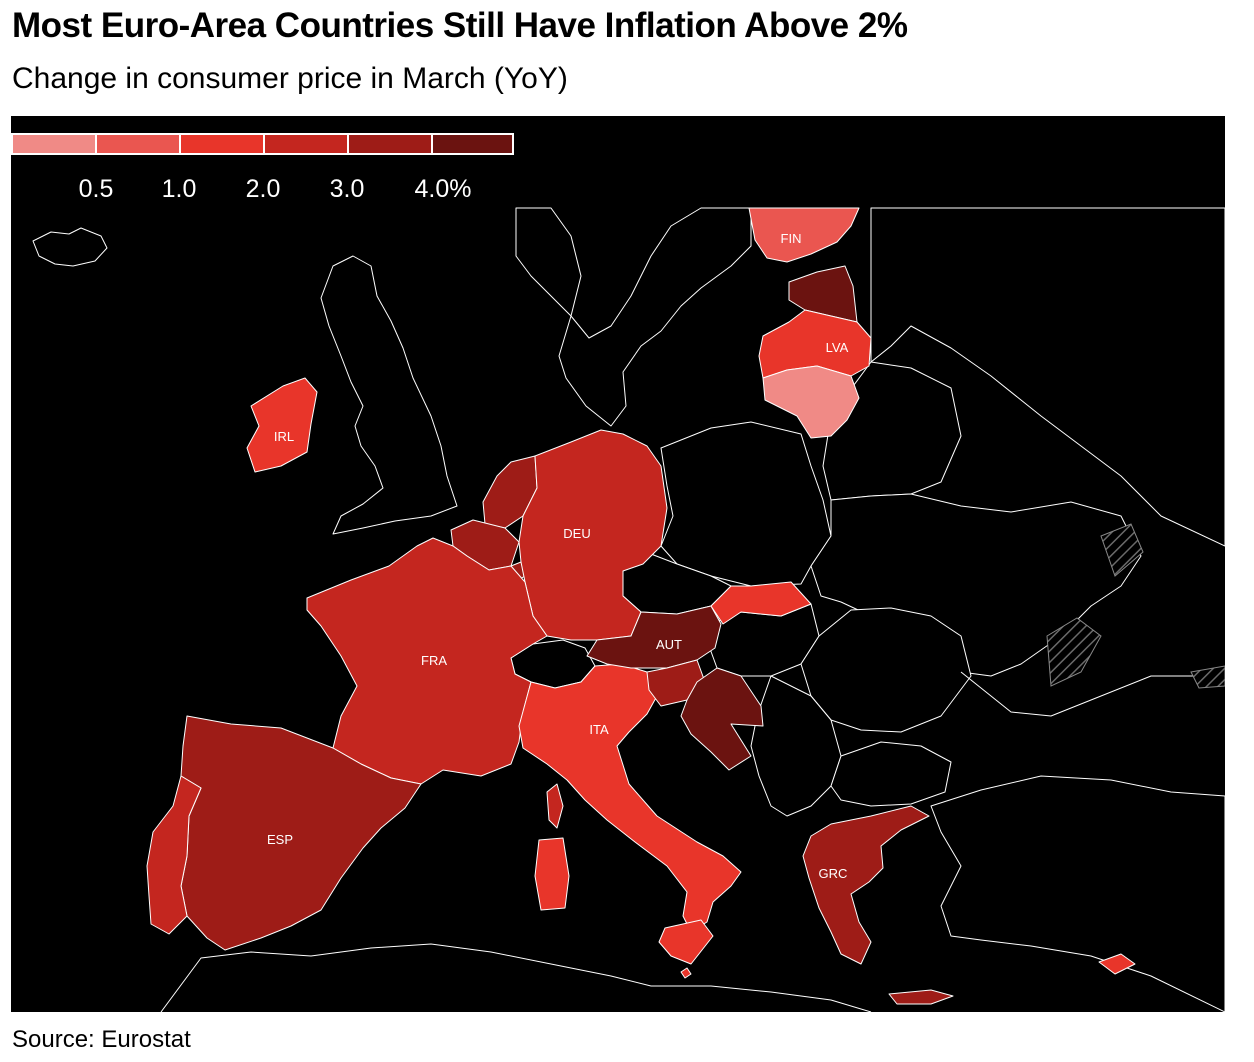 The width and height of the screenshot is (1254, 1062). I want to click on black-sea-coast, so click(1092, 694).